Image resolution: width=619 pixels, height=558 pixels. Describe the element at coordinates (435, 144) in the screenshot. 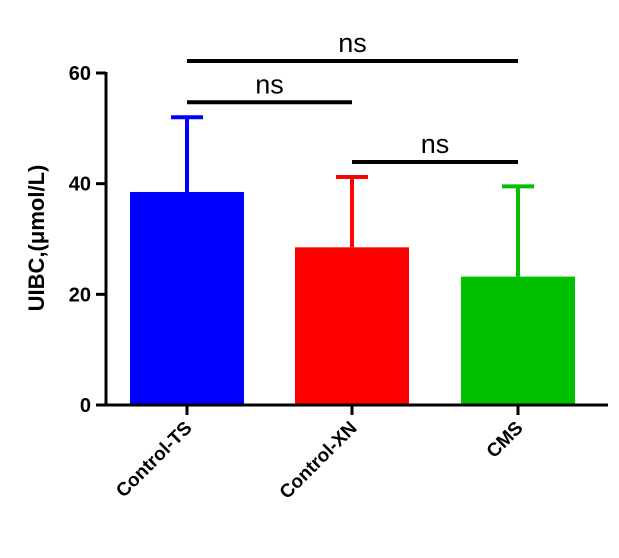

I see `significance-label-1: ns` at that location.